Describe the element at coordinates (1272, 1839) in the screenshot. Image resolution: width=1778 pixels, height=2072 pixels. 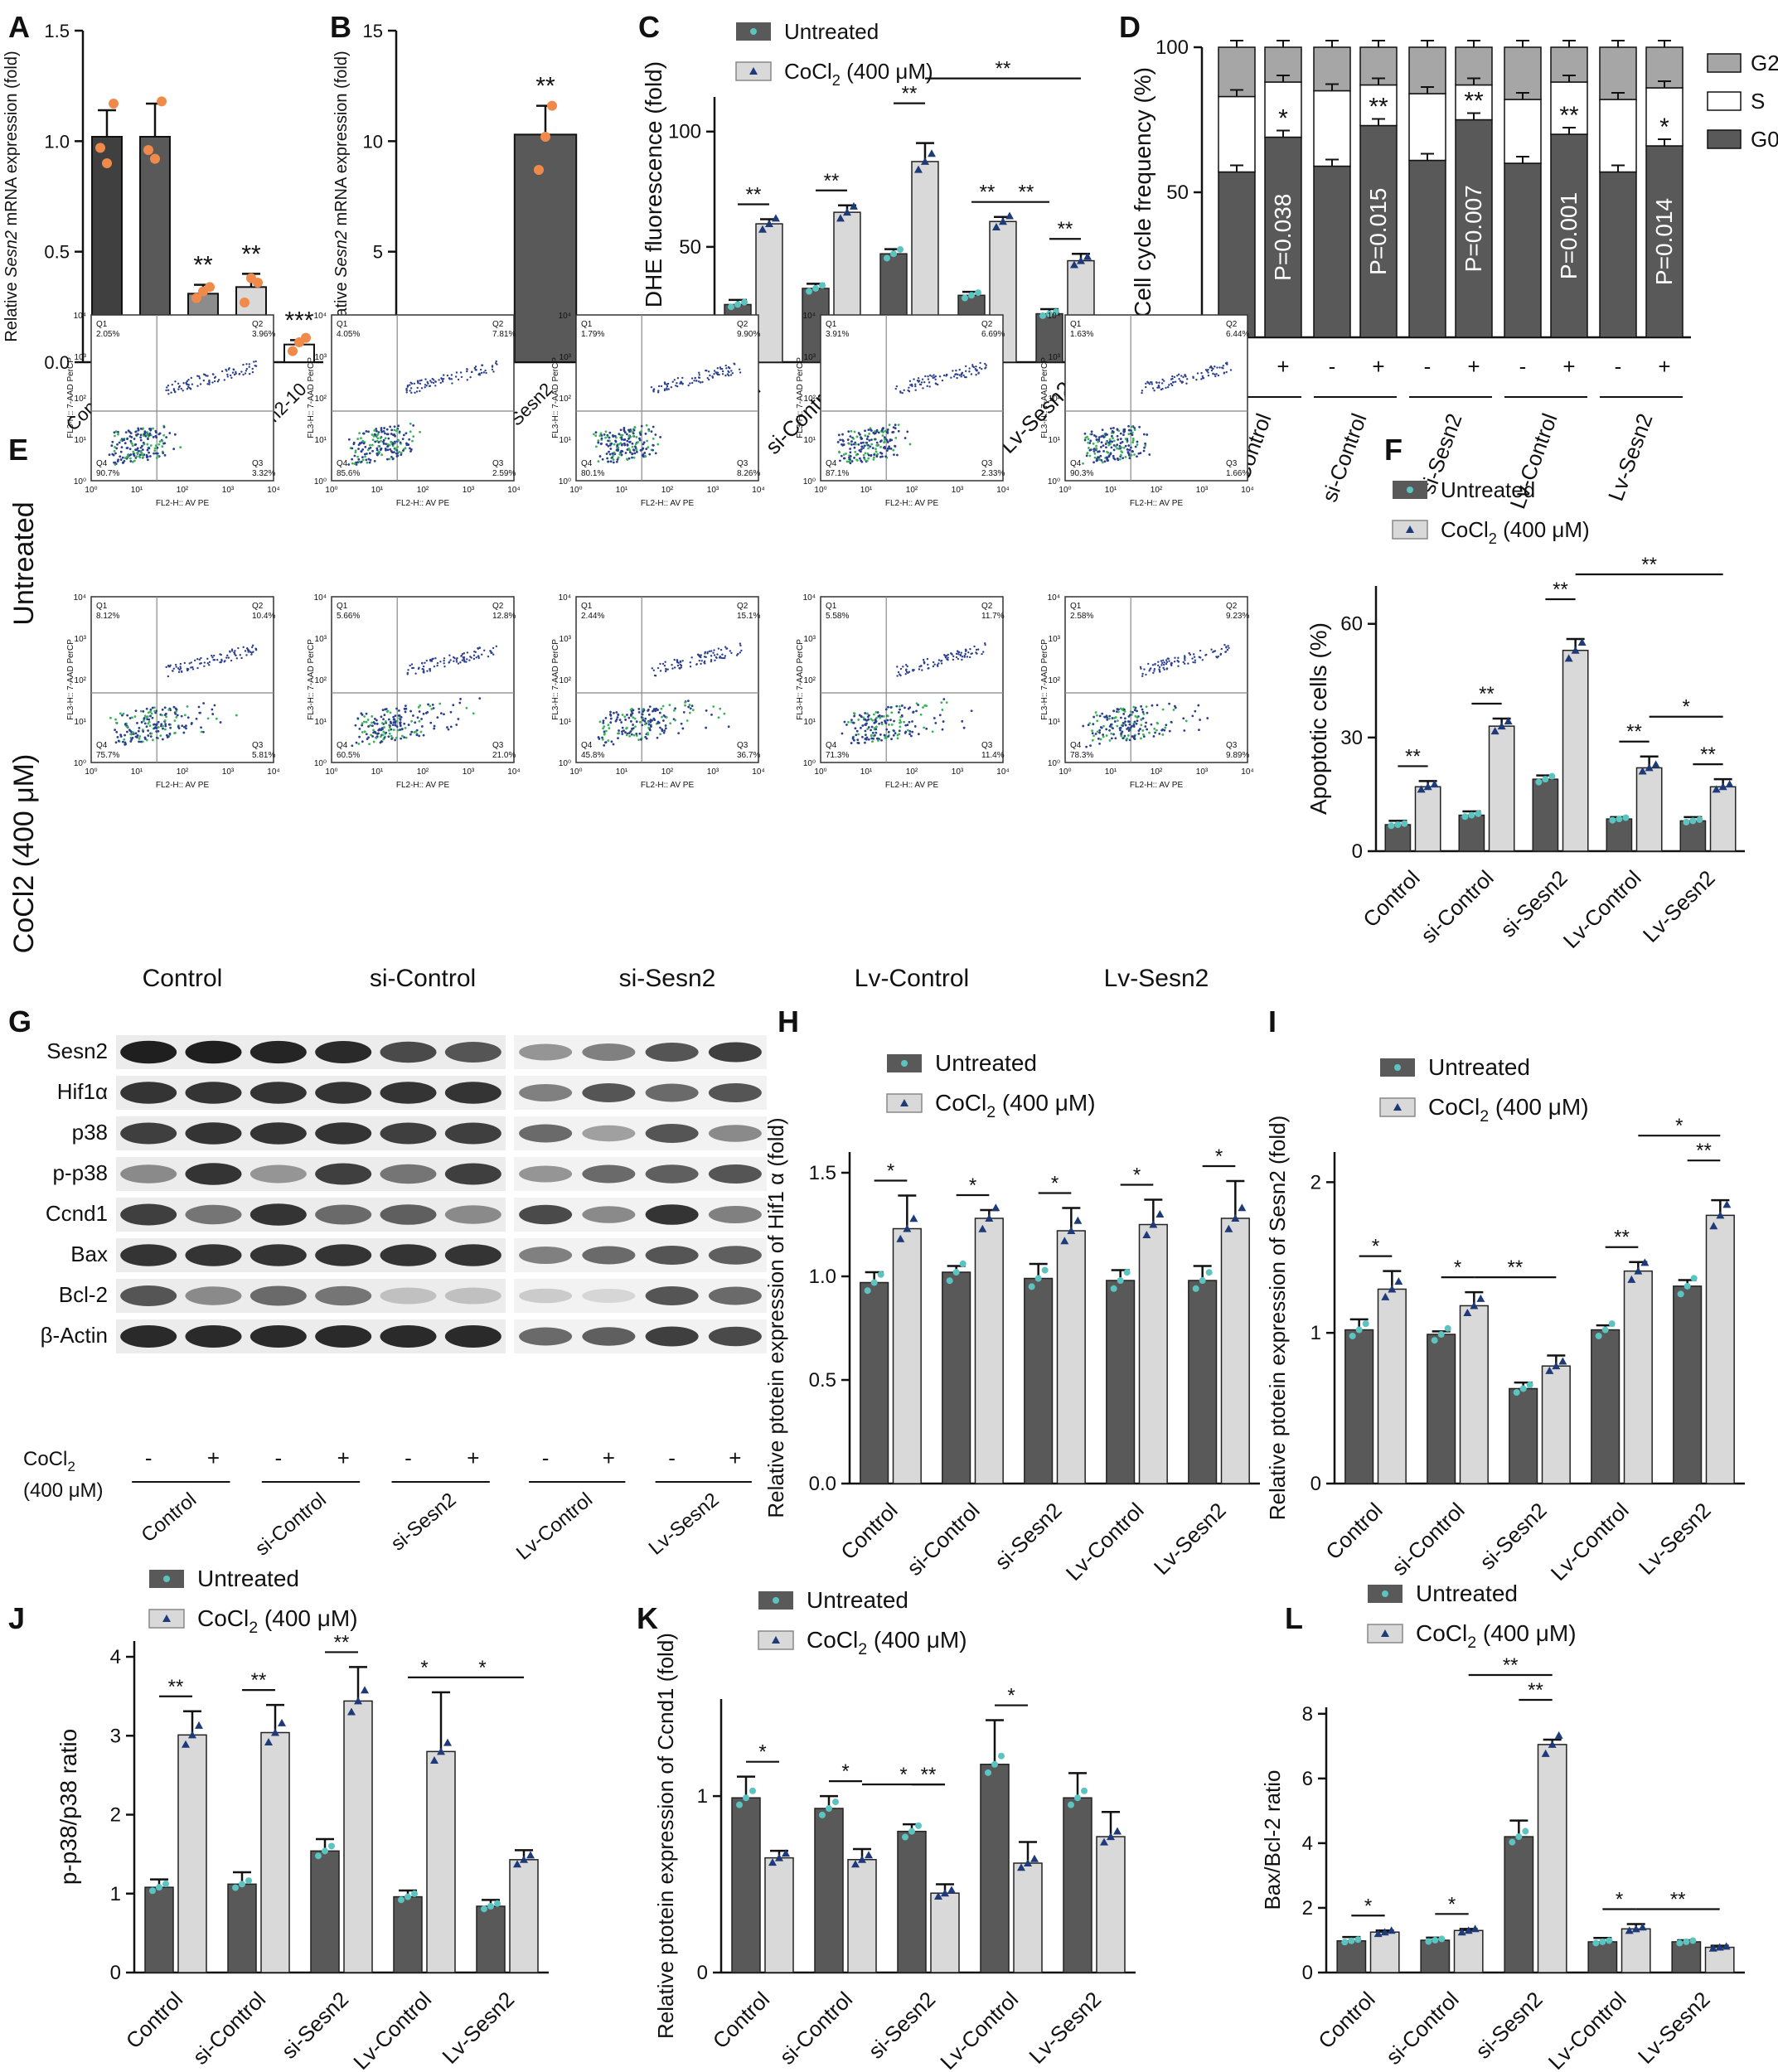
I see `y-axis-title: Bax/Bcl-2 ratio` at that location.